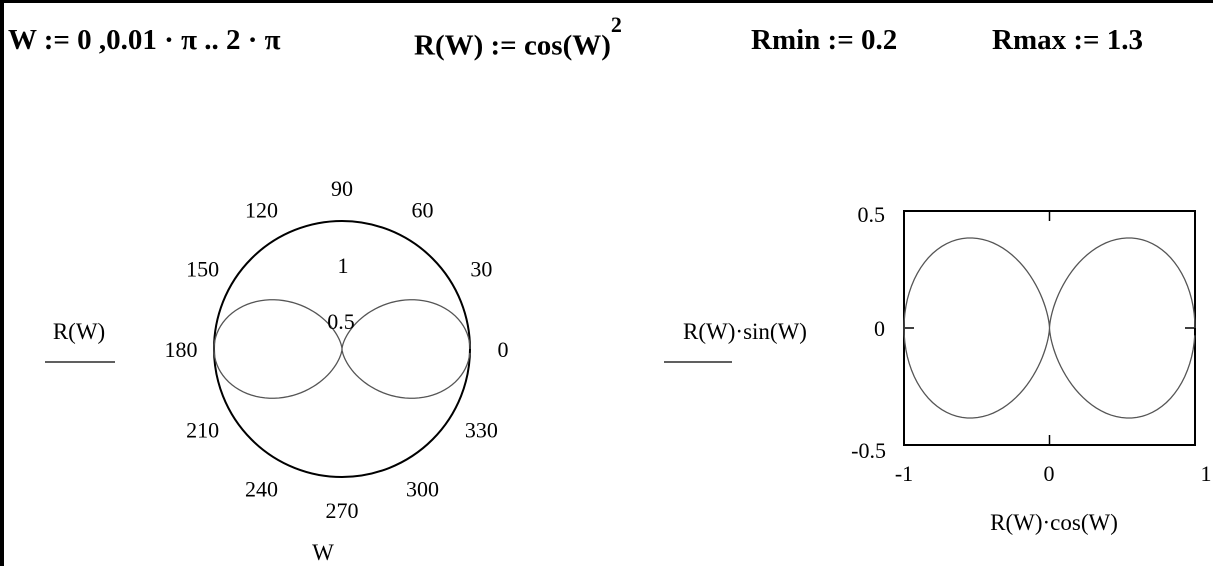 The image size is (1213, 566). What do you see at coordinates (422, 488) in the screenshot?
I see `polar-angle-tick-300: 300` at bounding box center [422, 488].